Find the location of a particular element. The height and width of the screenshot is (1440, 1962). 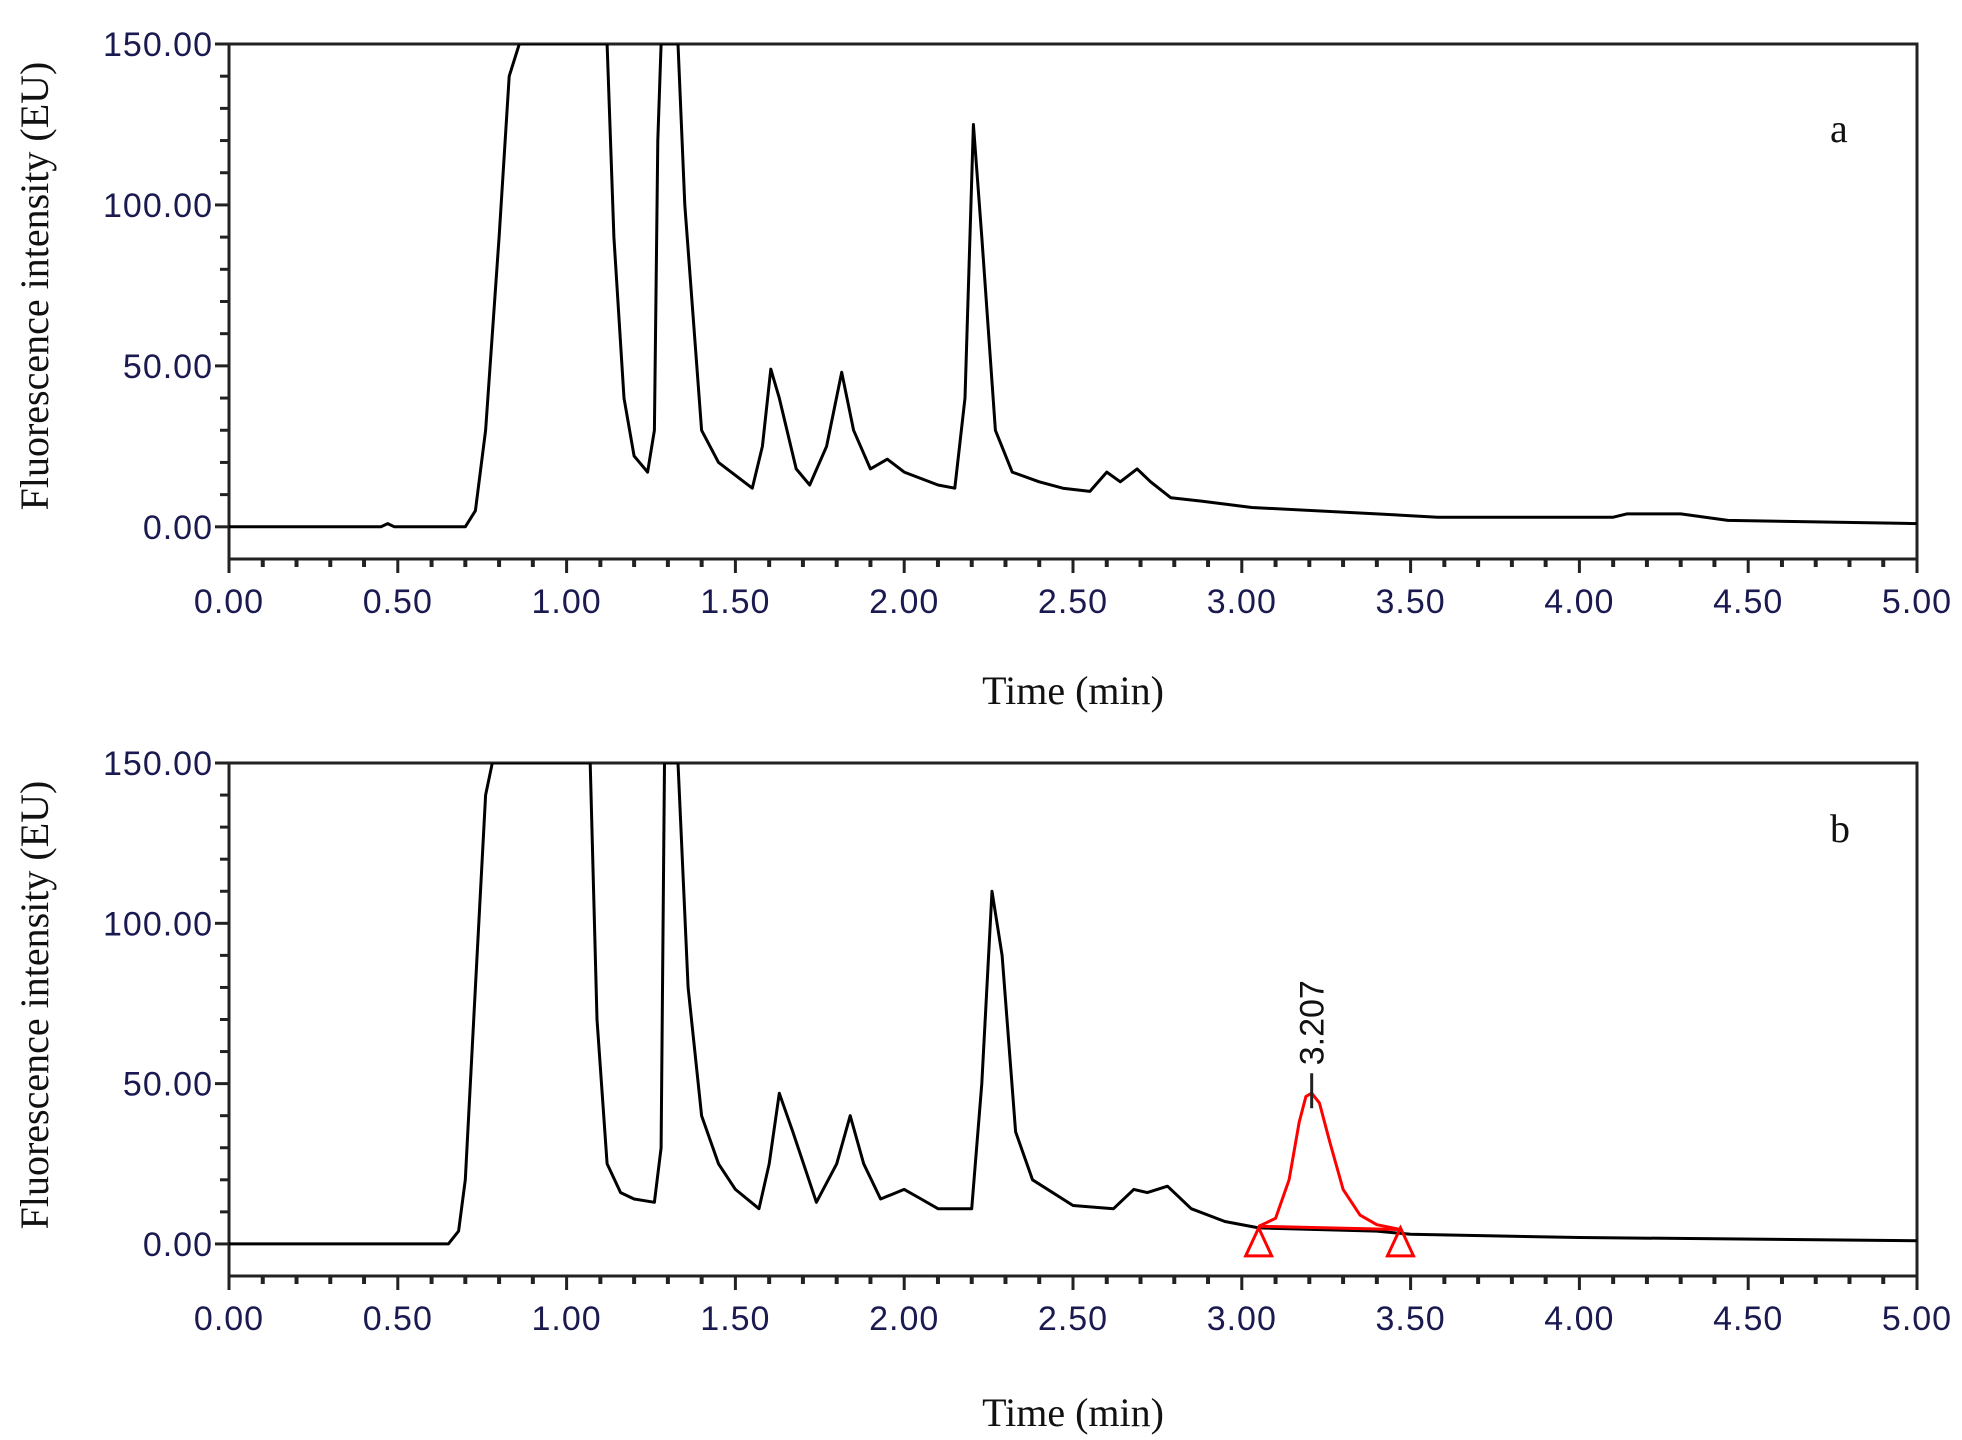

peak-retention-label: 3.207 is located at coordinates (1313, 1022).